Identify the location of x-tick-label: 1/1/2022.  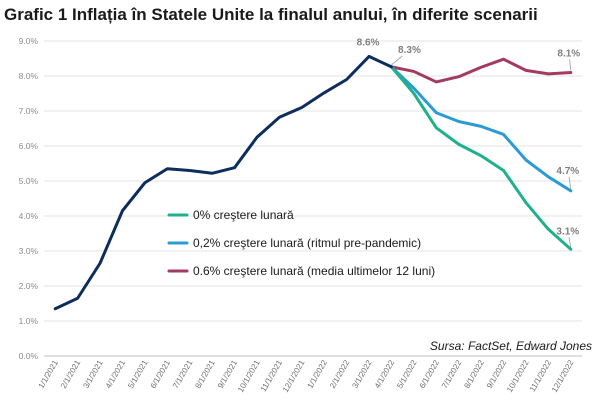
(318, 374).